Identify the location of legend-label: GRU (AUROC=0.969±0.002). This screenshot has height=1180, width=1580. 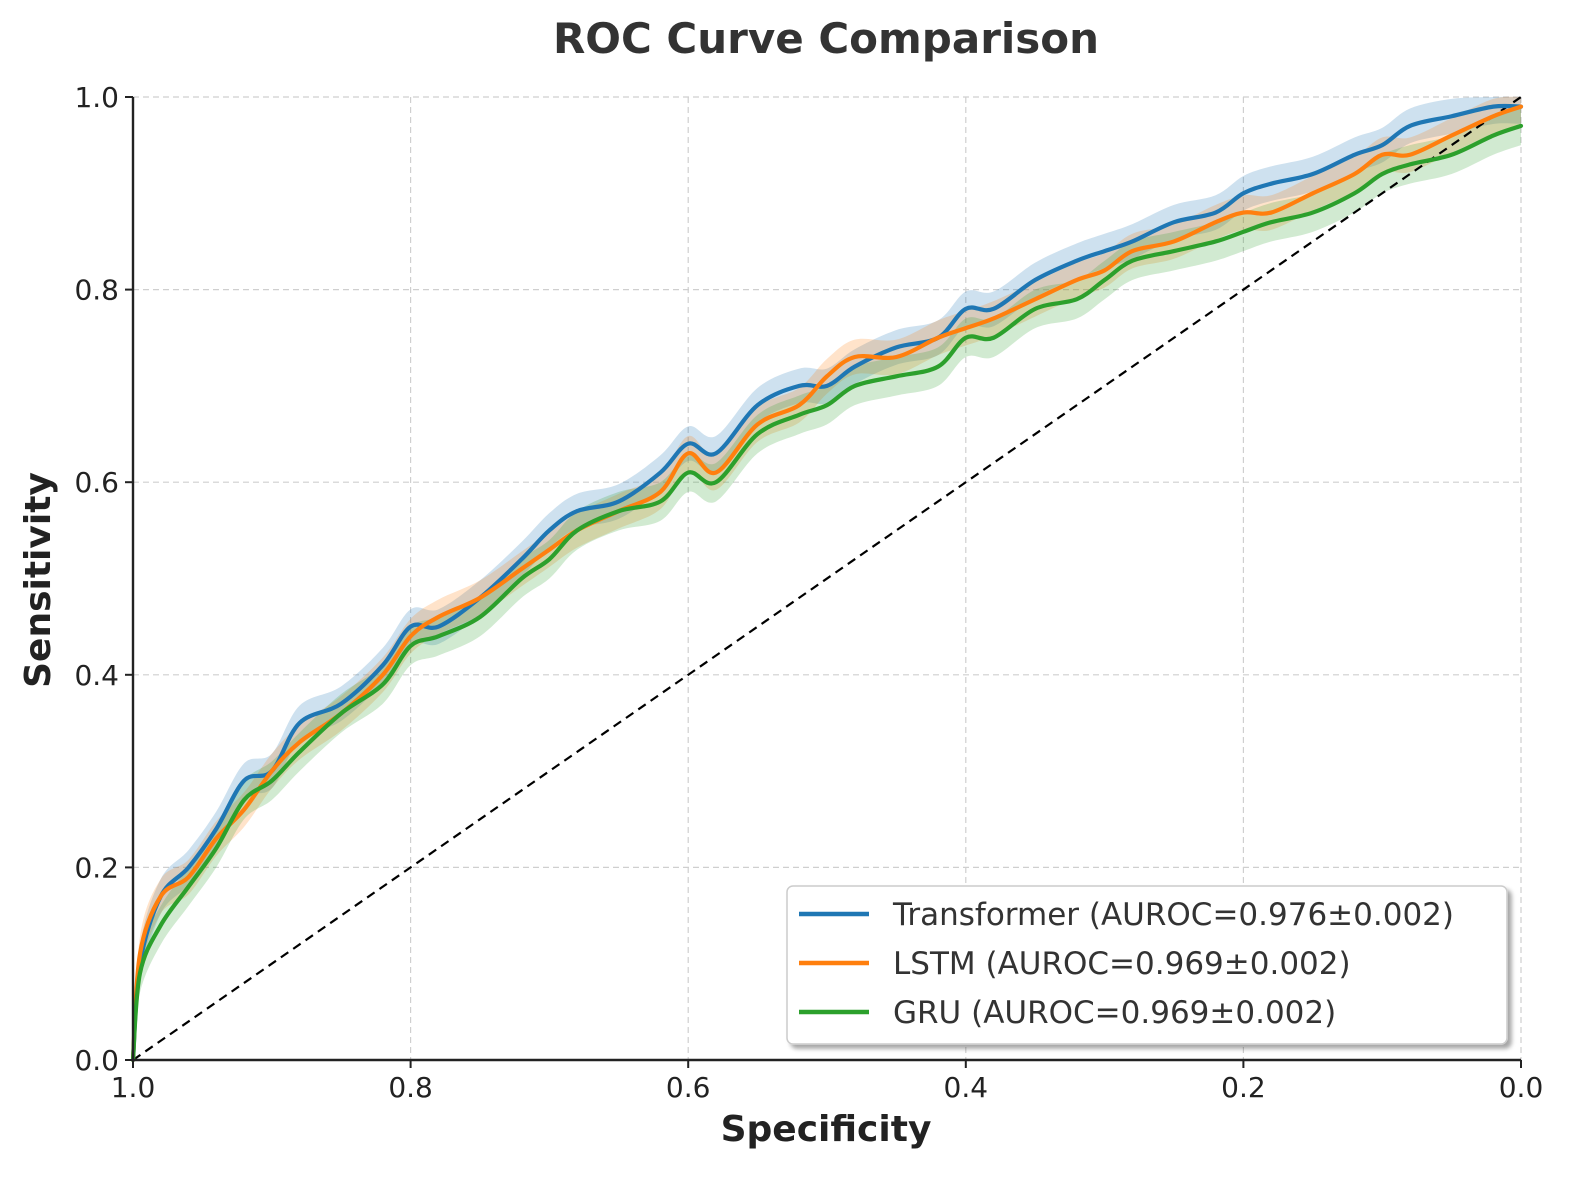
(1114, 1013).